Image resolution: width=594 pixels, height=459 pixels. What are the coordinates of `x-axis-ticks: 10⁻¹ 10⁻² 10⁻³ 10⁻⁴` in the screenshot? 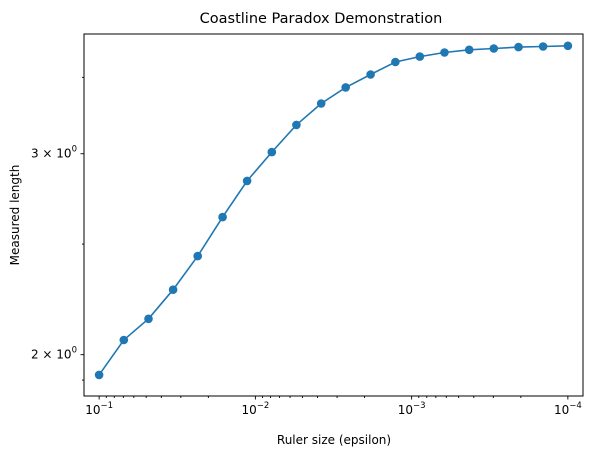 It's located at (333, 406).